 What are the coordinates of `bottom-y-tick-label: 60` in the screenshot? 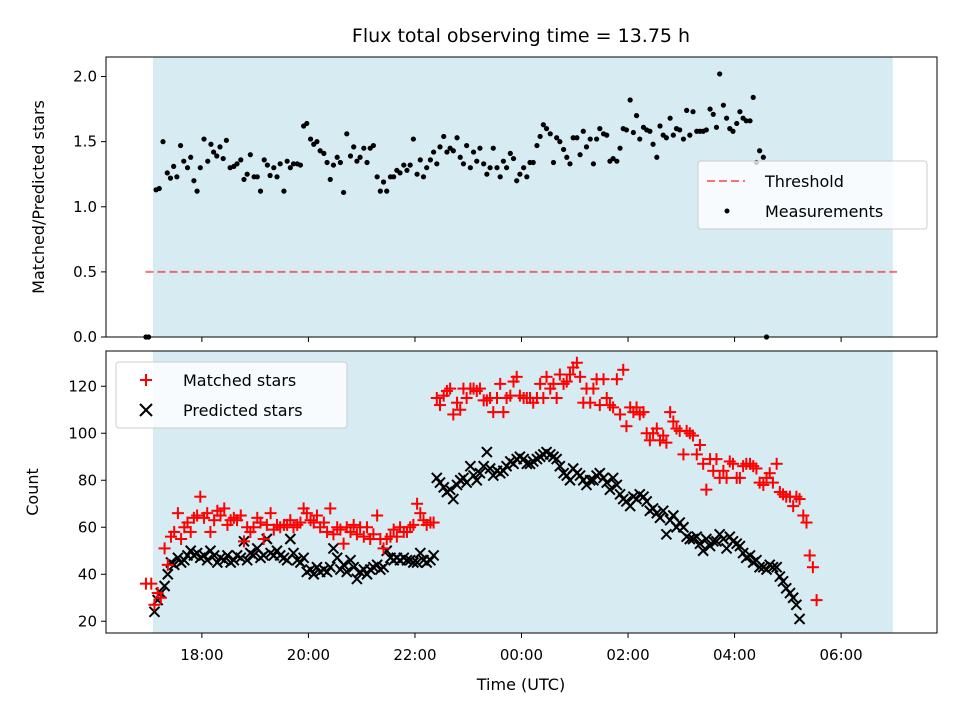 It's located at (87, 527).